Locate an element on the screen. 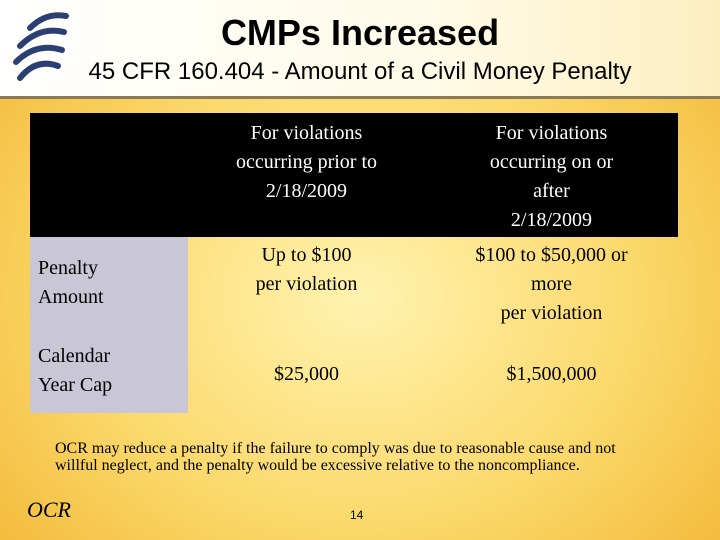 This screenshot has height=540, width=720. corner-cell is located at coordinates (109, 175).